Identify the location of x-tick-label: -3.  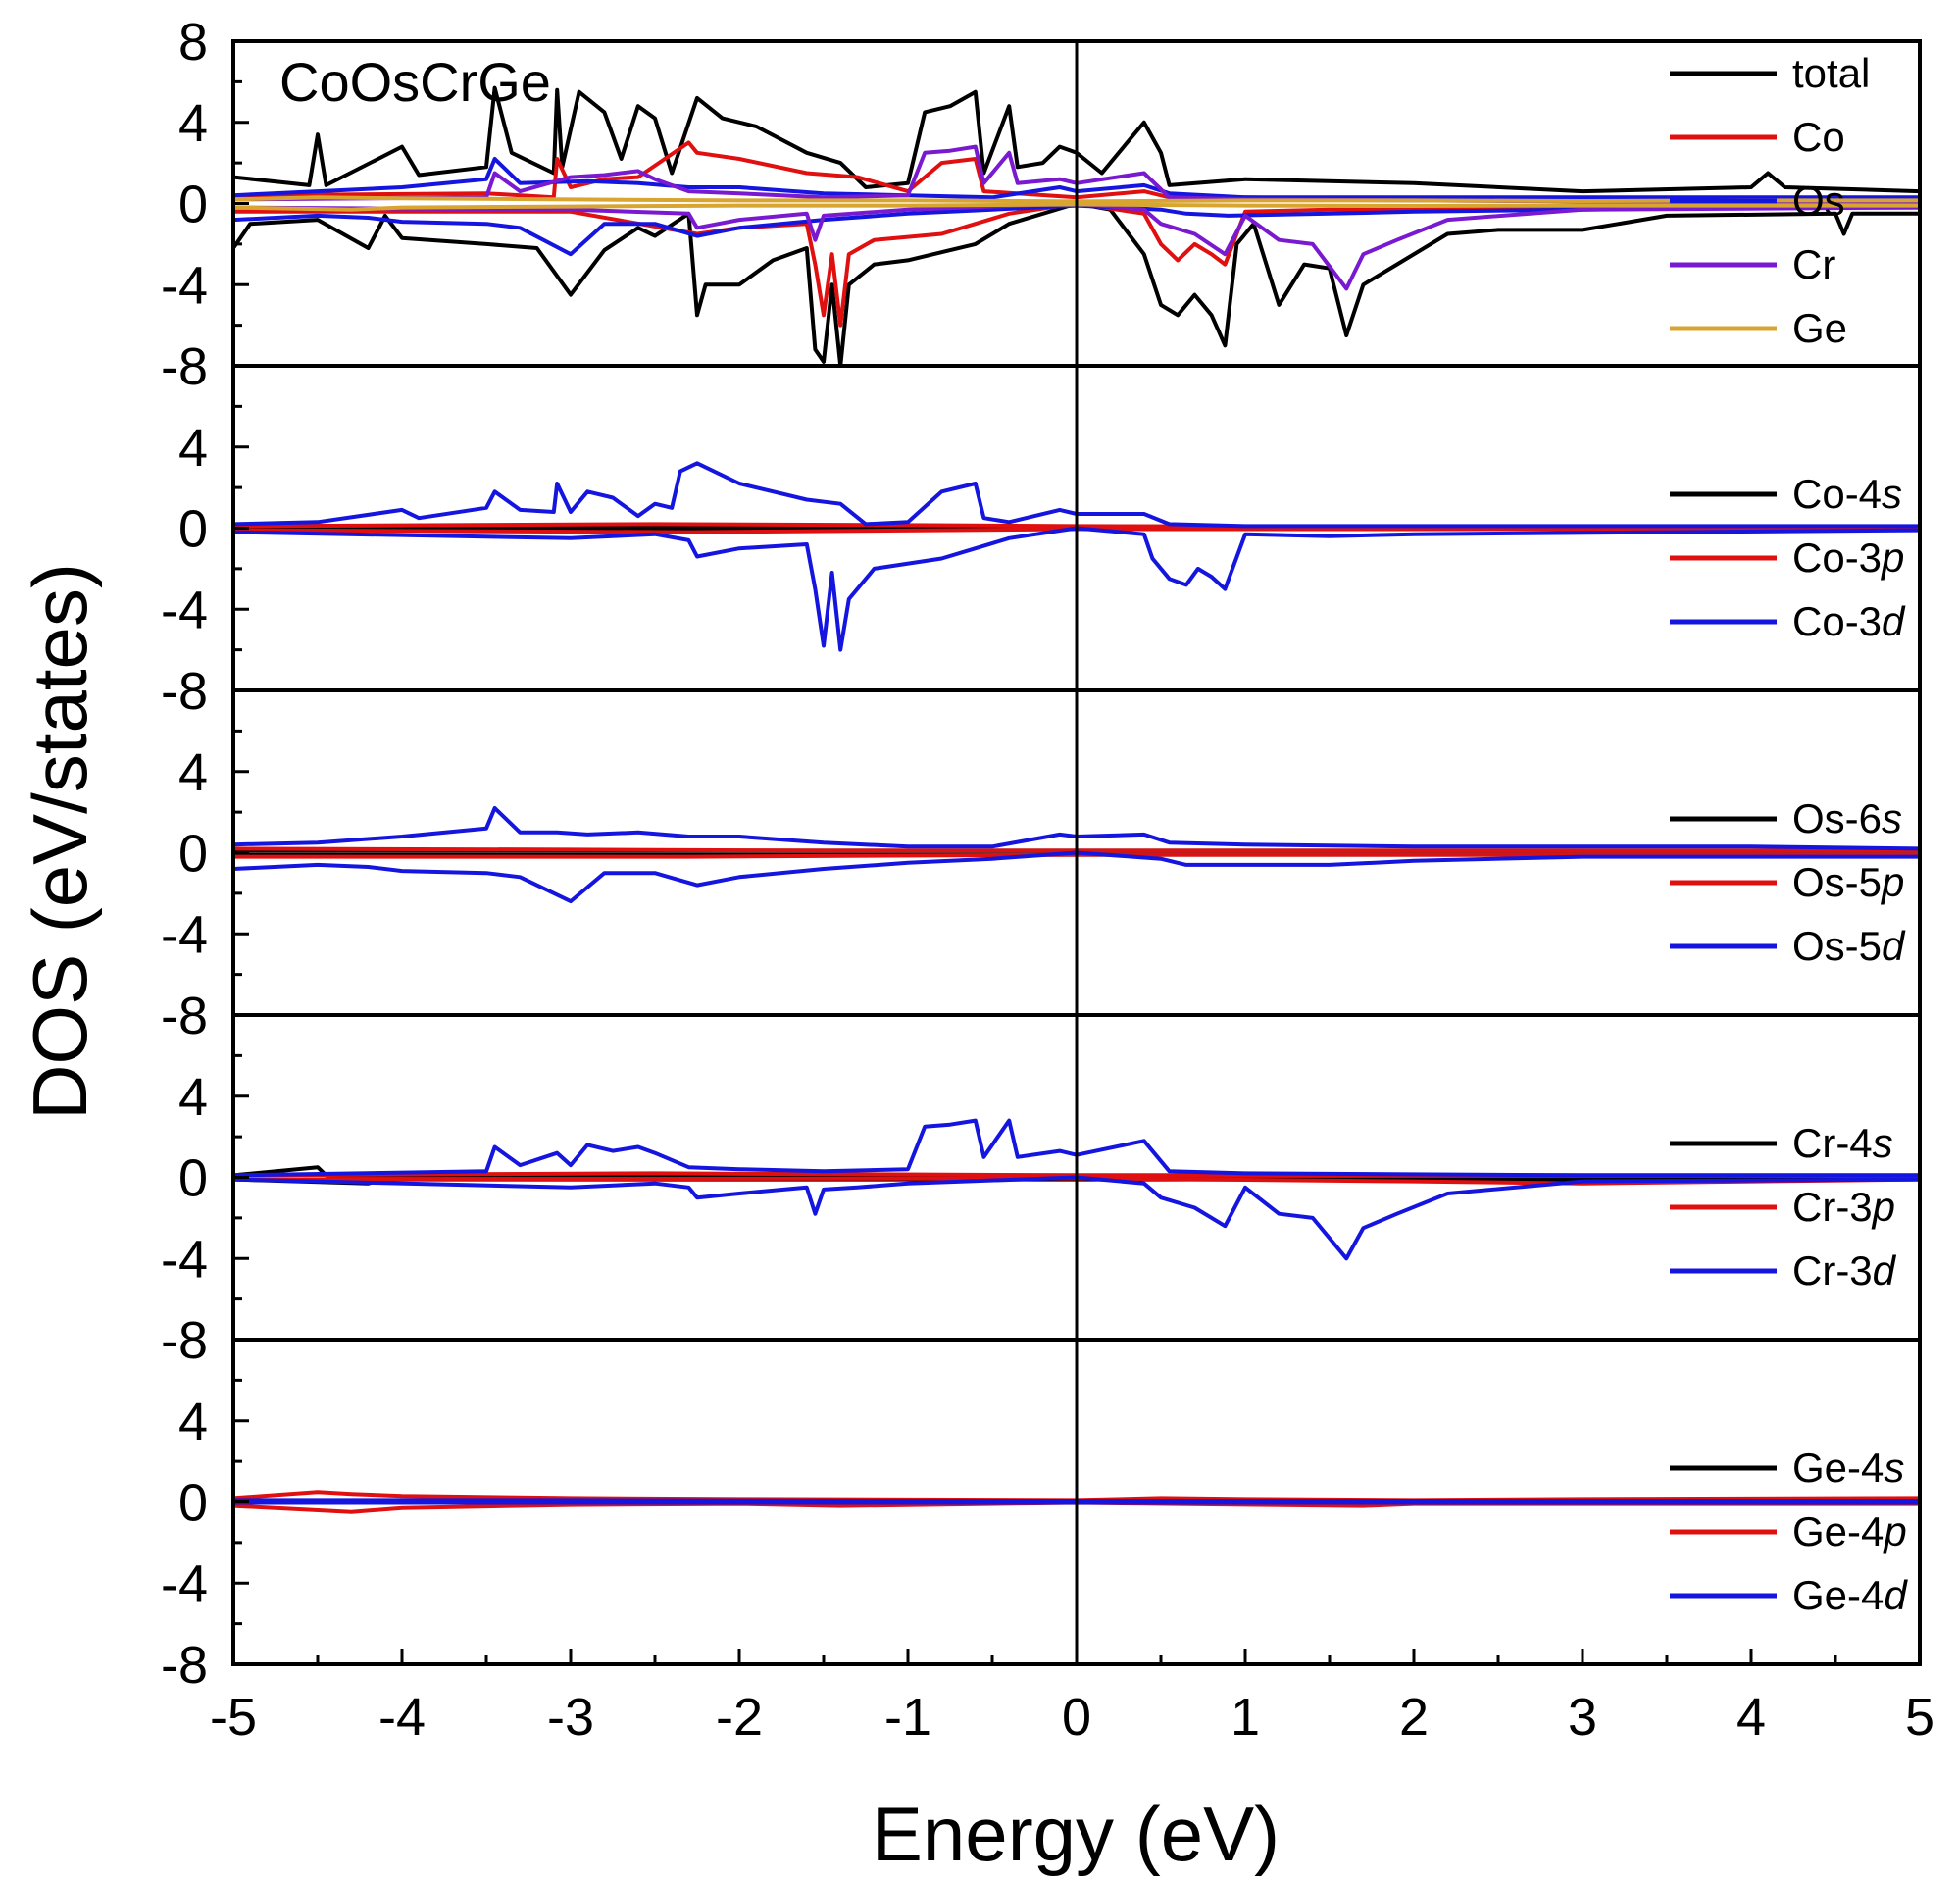
(570, 1717).